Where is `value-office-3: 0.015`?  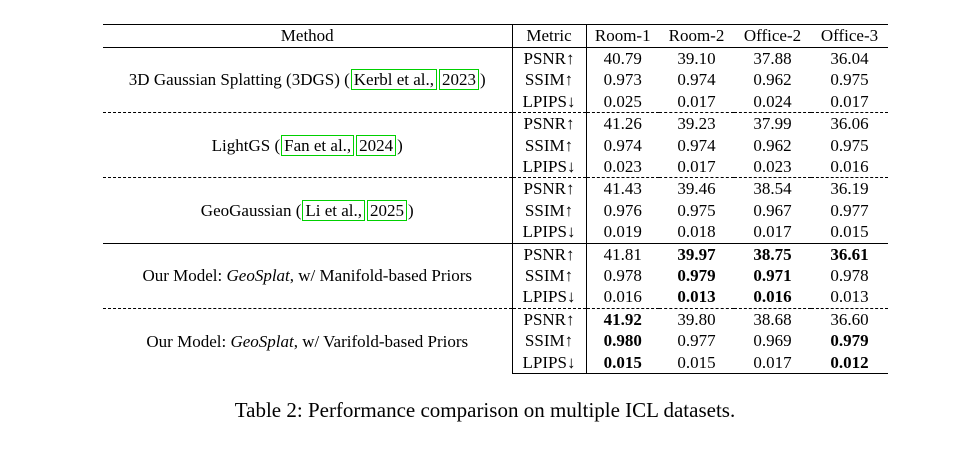
value-office-3: 0.015 is located at coordinates (849, 232).